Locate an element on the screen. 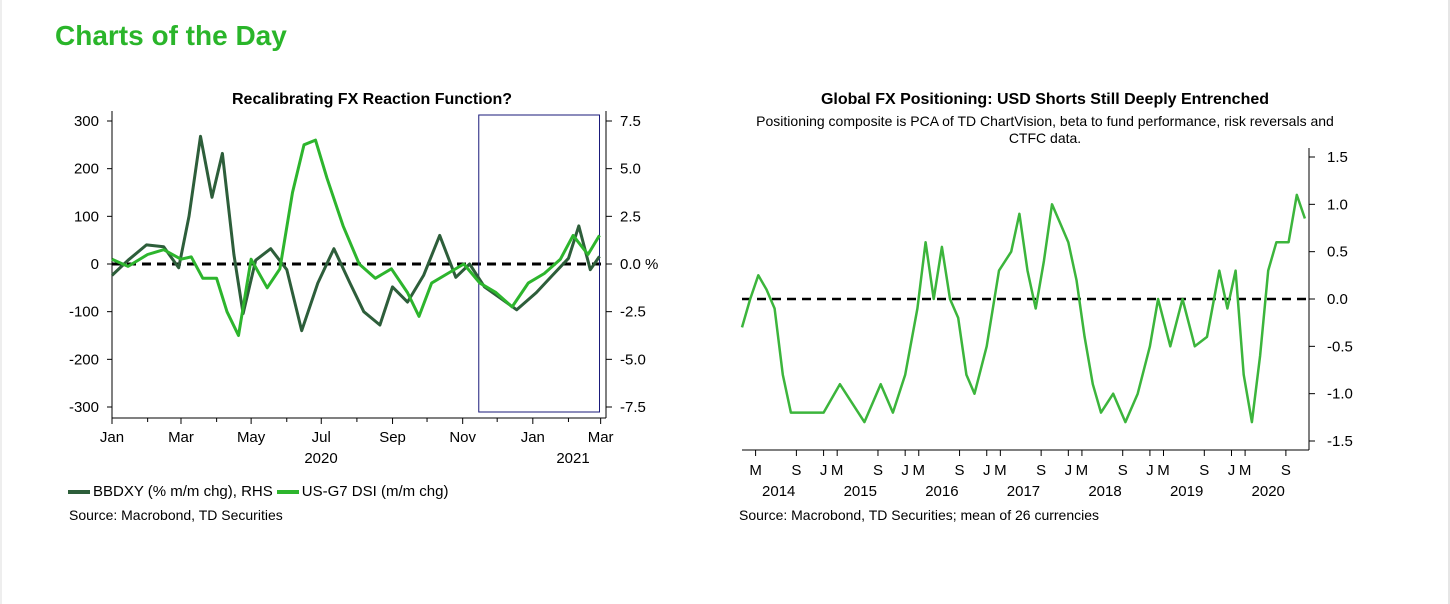 The height and width of the screenshot is (604, 1450). chart1-left-tick-label: 200 is located at coordinates (86, 169).